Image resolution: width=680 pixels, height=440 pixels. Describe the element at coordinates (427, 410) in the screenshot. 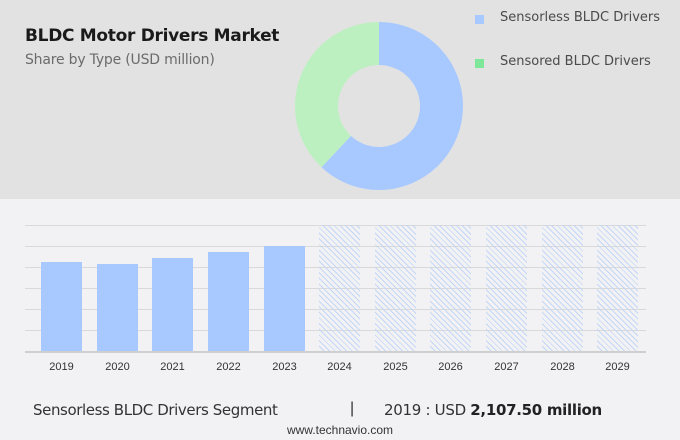

I see `value-prefix: 2019 : USD` at that location.